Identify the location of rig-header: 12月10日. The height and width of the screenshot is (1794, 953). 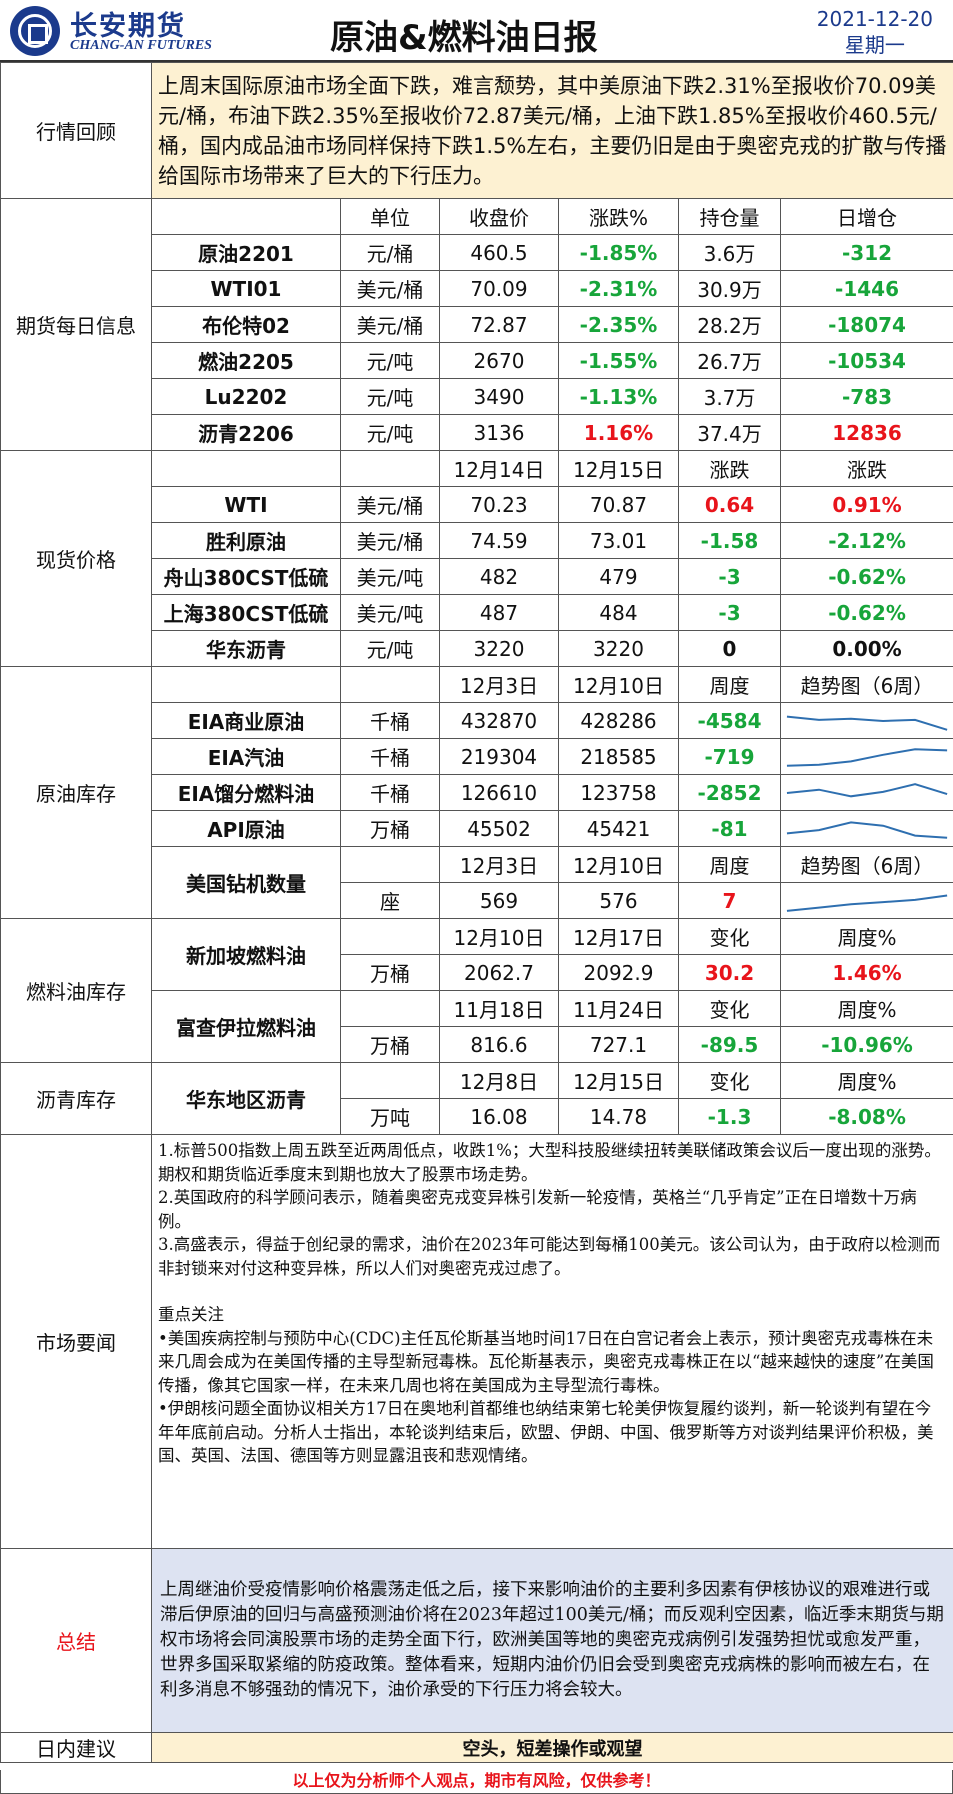
(618, 864).